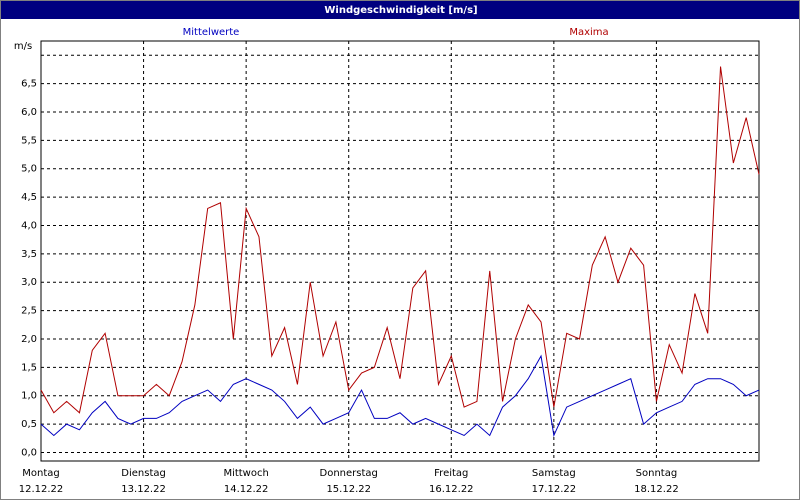  Describe the element at coordinates (29, 197) in the screenshot. I see `y-tick-label: 4,5` at that location.